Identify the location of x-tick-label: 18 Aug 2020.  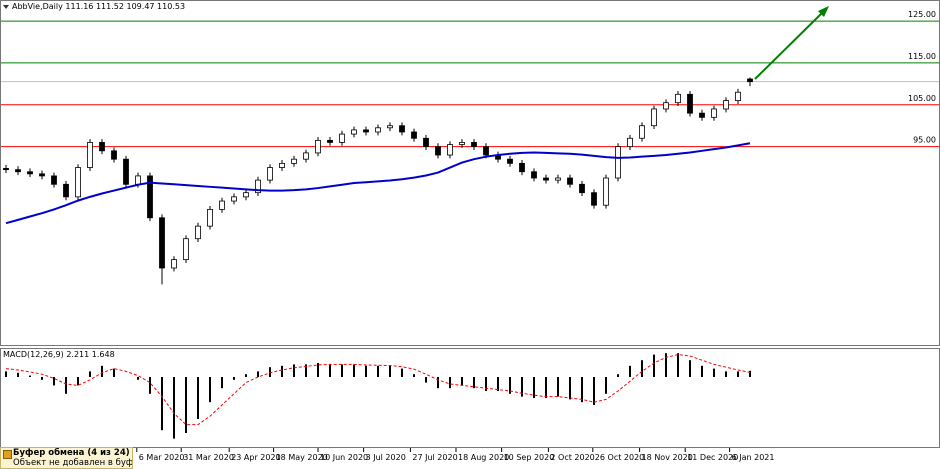
(483, 457).